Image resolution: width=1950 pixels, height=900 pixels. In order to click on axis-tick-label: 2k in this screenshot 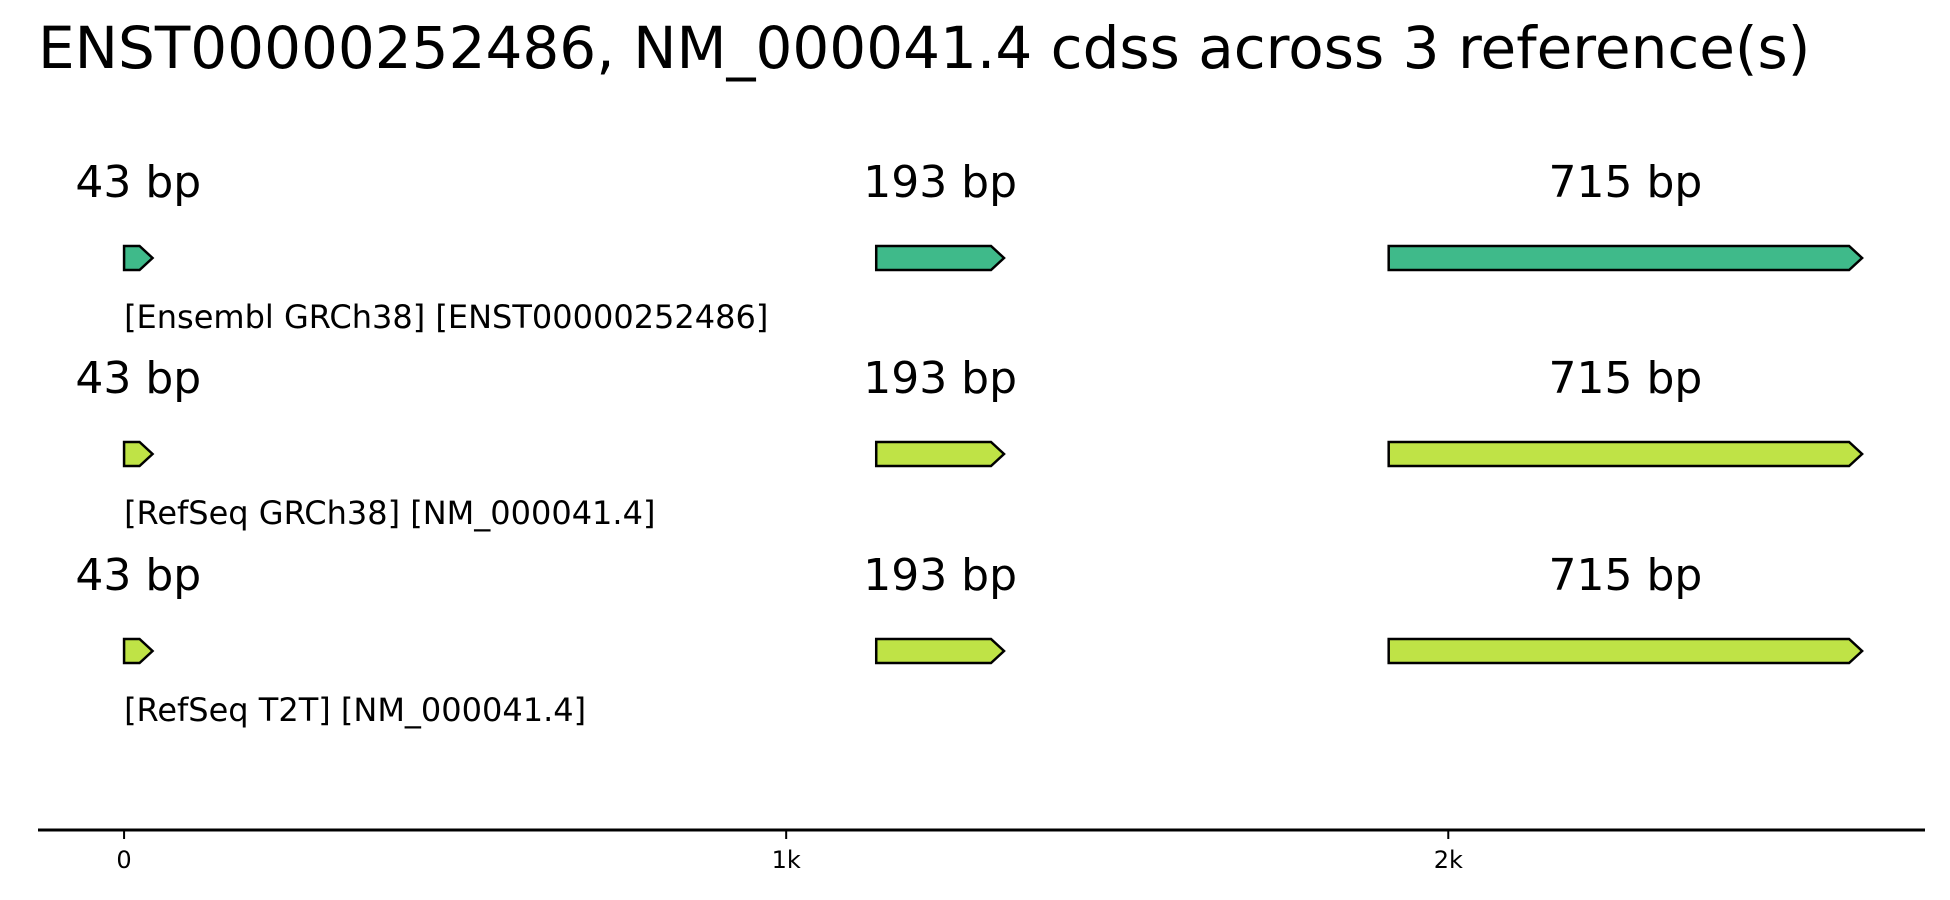, I will do `click(1448, 860)`.